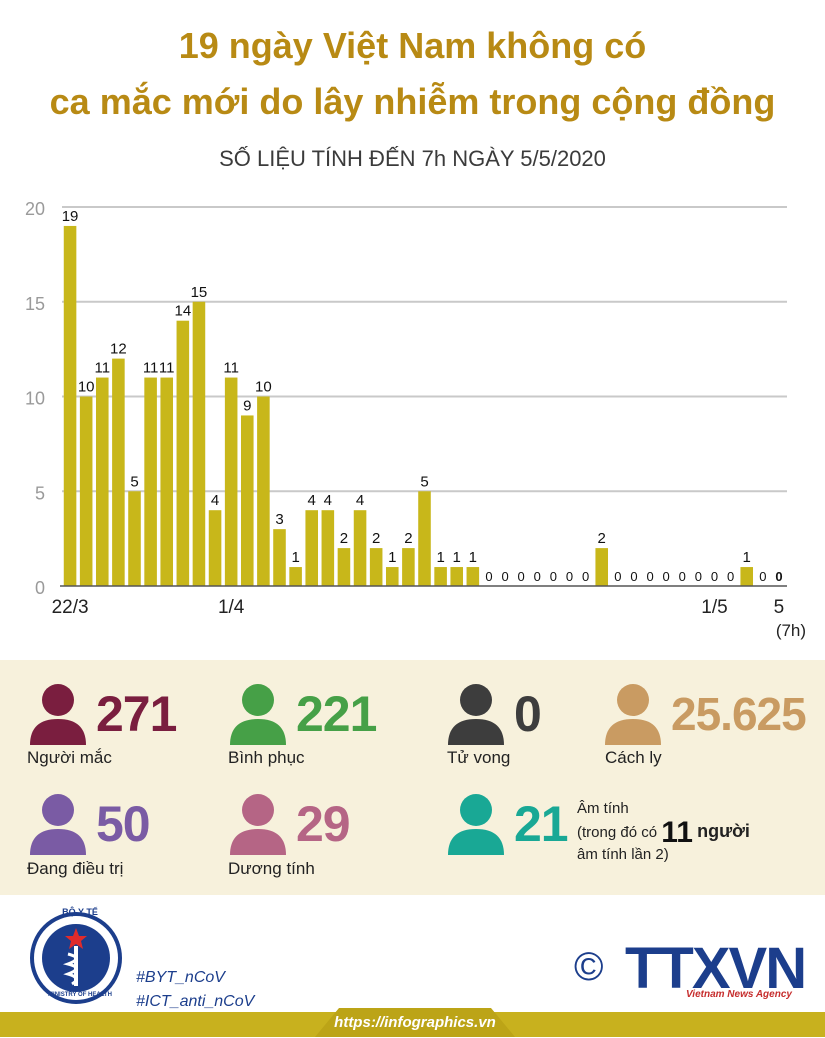 This screenshot has width=825, height=1038. What do you see at coordinates (271, 868) in the screenshot?
I see `positive-label: Dương tính` at bounding box center [271, 868].